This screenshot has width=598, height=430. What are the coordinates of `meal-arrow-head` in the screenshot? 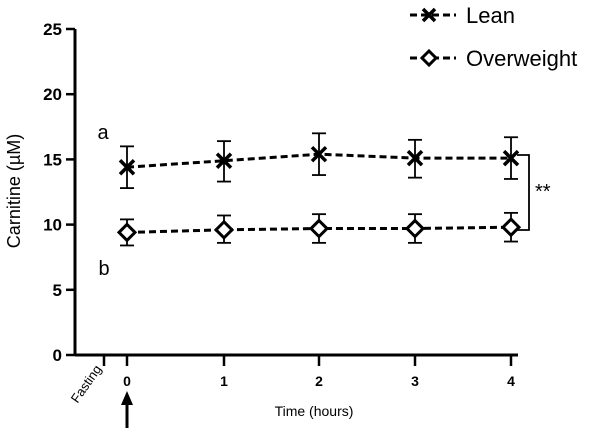 It's located at (127, 398).